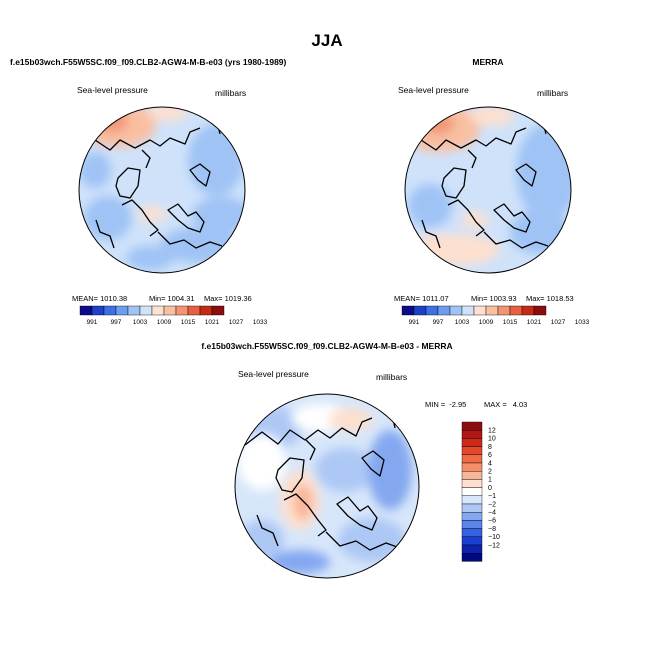 This screenshot has width=654, height=659. What do you see at coordinates (490, 472) in the screenshot?
I see `colorbar-tick-label: 2` at bounding box center [490, 472].